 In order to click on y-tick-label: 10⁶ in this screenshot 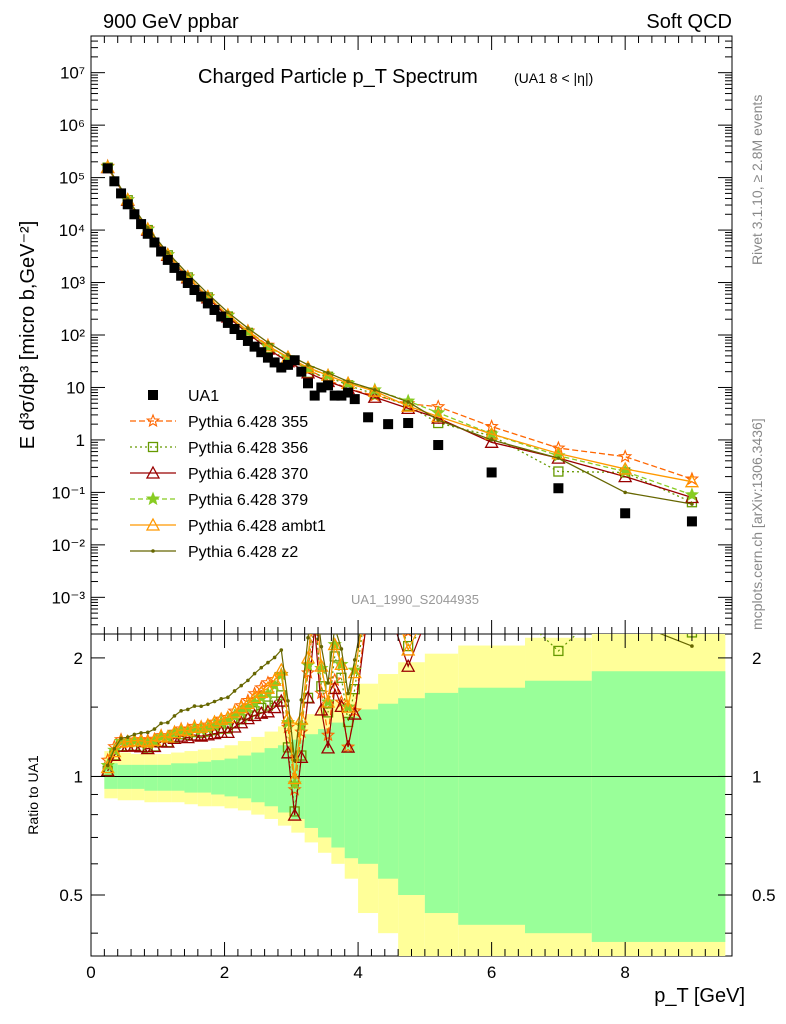, I will do `click(72, 125)`.